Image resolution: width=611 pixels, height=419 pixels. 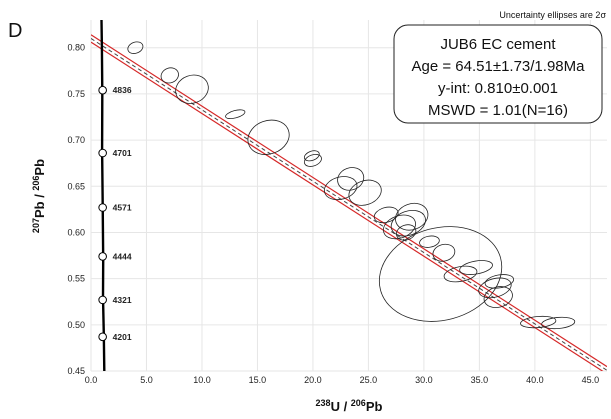 What do you see at coordinates (91, 380) in the screenshot?
I see `x-tick-label: 0.0` at bounding box center [91, 380].